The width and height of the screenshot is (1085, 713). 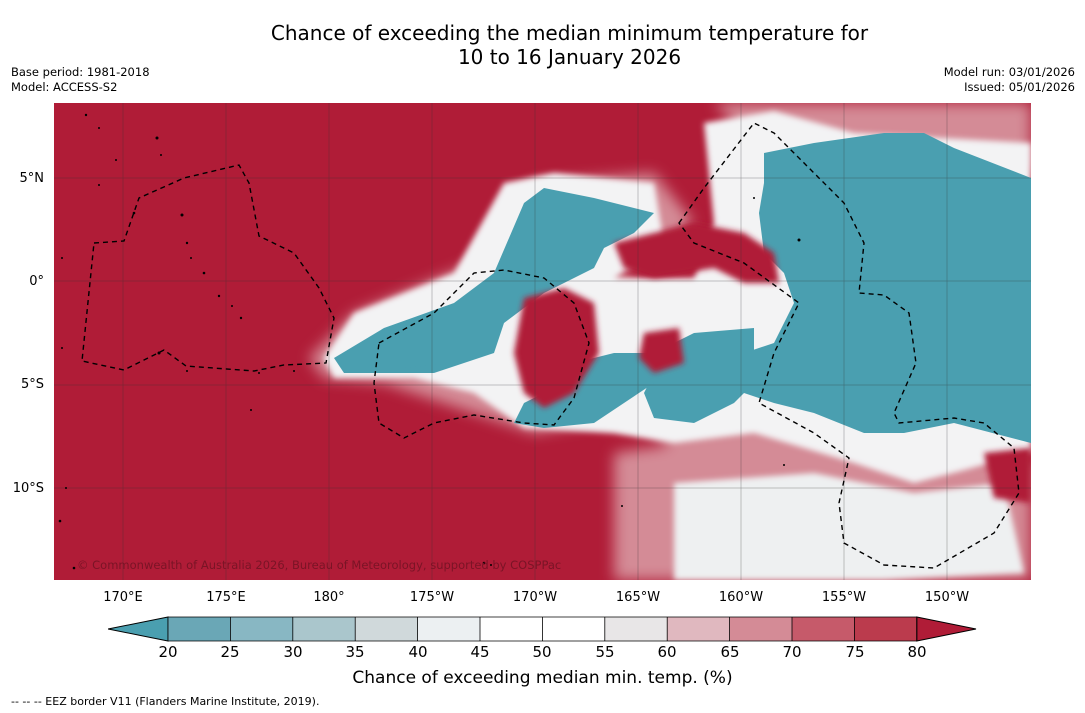 I want to click on title-line-2: 10 to 16 January 2026, so click(x=569, y=57).